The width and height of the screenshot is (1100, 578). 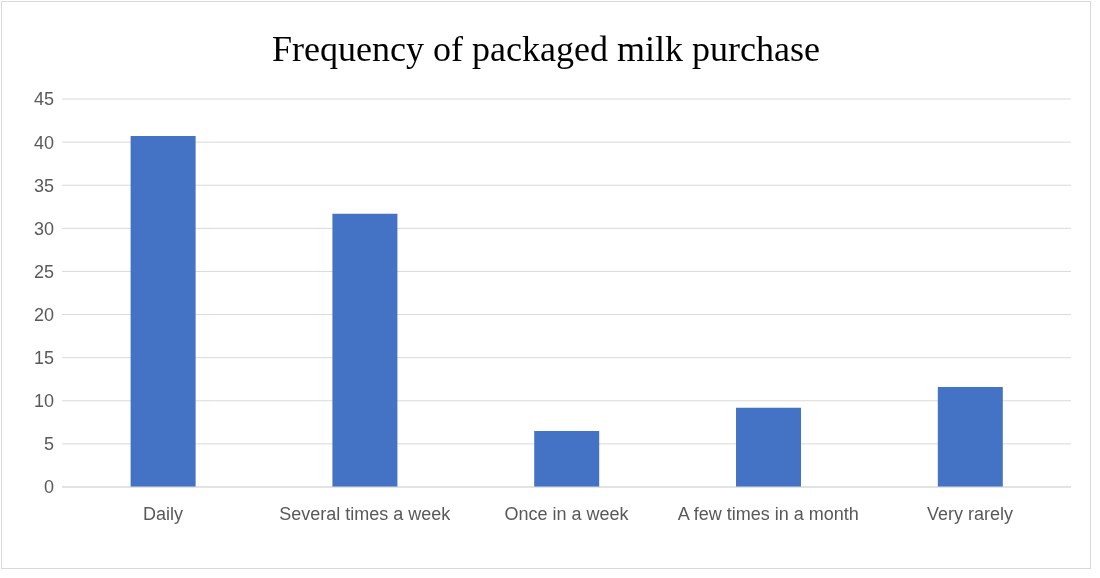 What do you see at coordinates (48, 487) in the screenshot?
I see `y-tick-label: 0` at bounding box center [48, 487].